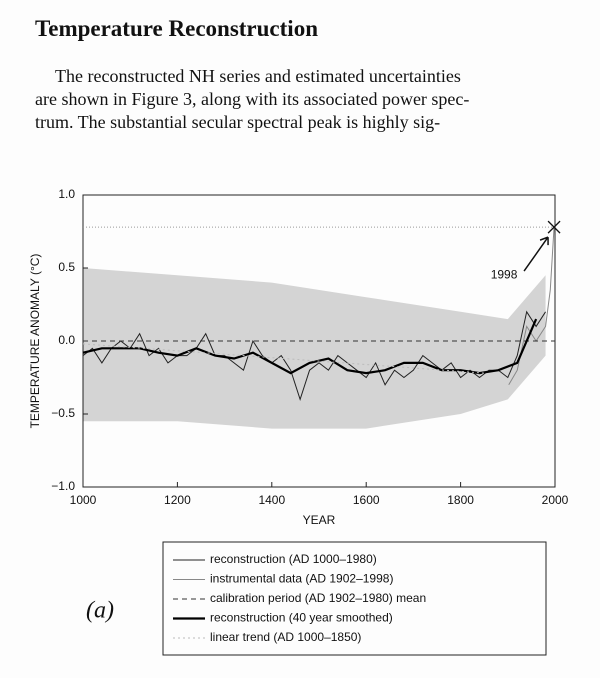  Describe the element at coordinates (318, 598) in the screenshot. I see `legend-label: calibration period (AD 1902–1980) mean` at that location.